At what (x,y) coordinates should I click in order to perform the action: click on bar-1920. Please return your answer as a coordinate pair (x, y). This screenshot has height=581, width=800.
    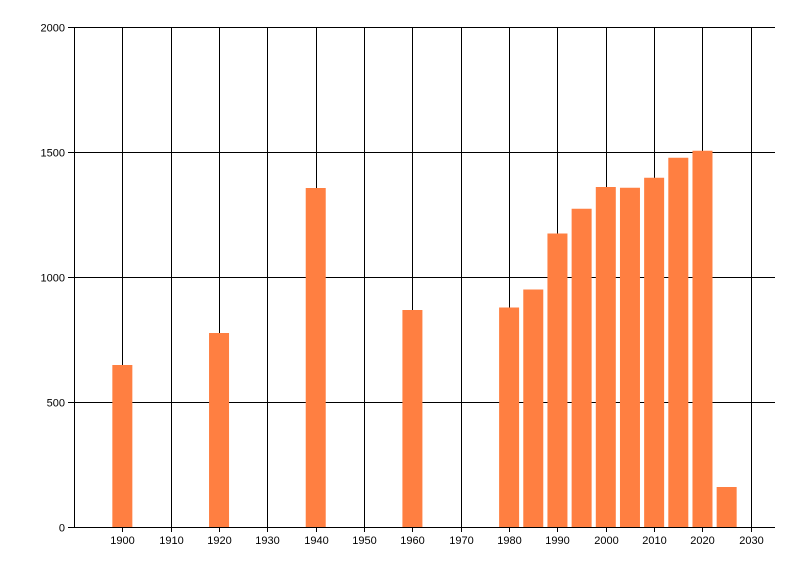
    Looking at the image, I should click on (219, 430).